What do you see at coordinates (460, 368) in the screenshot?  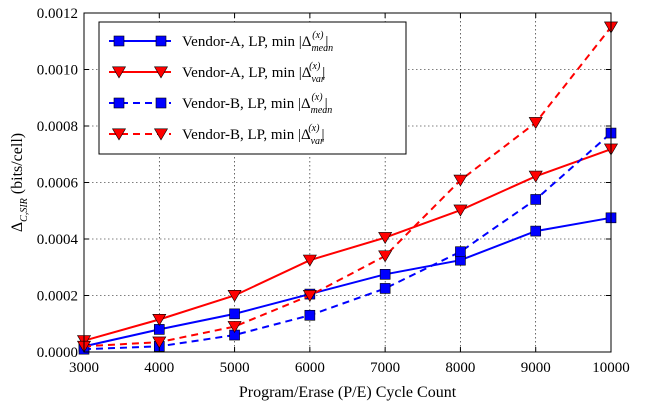 I see `x-tick-label: 8000` at bounding box center [460, 368].